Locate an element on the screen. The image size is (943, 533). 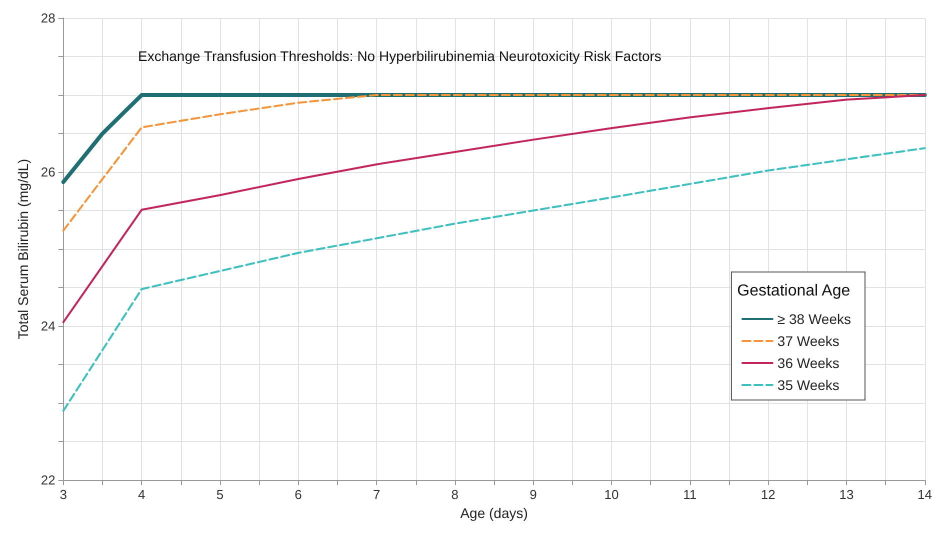
x-tick-label: 9 is located at coordinates (533, 494).